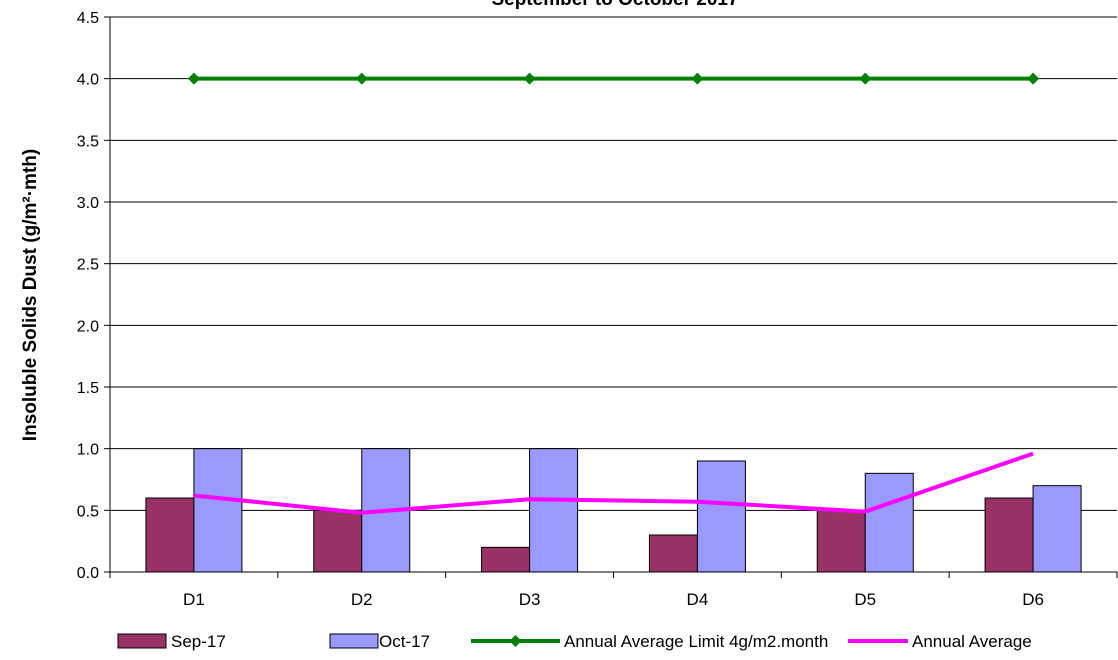  What do you see at coordinates (404, 641) in the screenshot?
I see `legend-label: Oct-17` at bounding box center [404, 641].